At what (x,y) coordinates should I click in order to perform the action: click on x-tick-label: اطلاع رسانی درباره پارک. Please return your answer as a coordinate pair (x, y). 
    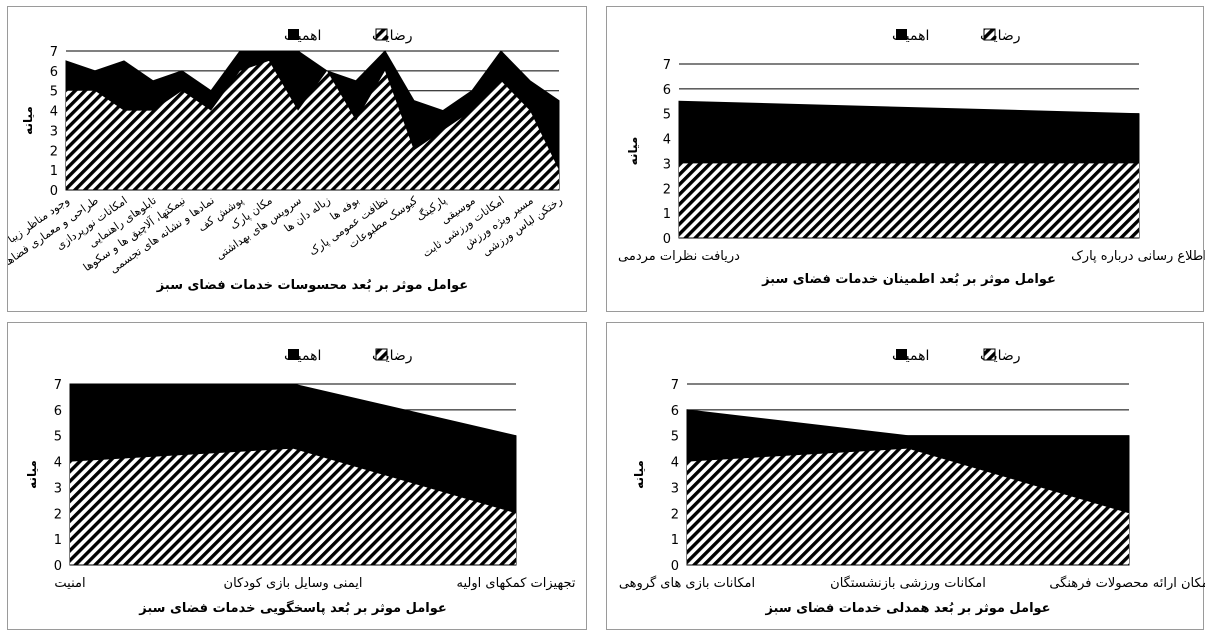
    Looking at the image, I should click on (1138, 256).